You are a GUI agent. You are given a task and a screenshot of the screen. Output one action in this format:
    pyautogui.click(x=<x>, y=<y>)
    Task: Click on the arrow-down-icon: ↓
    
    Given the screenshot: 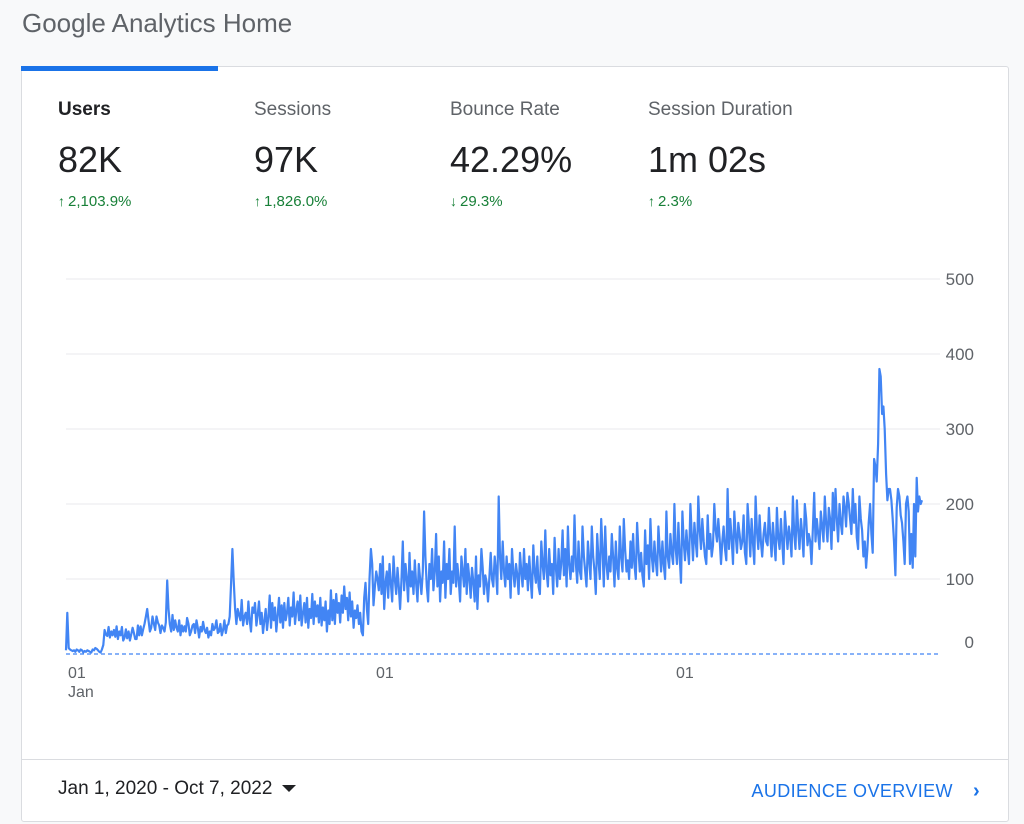 What is the action you would take?
    pyautogui.click(x=453, y=201)
    